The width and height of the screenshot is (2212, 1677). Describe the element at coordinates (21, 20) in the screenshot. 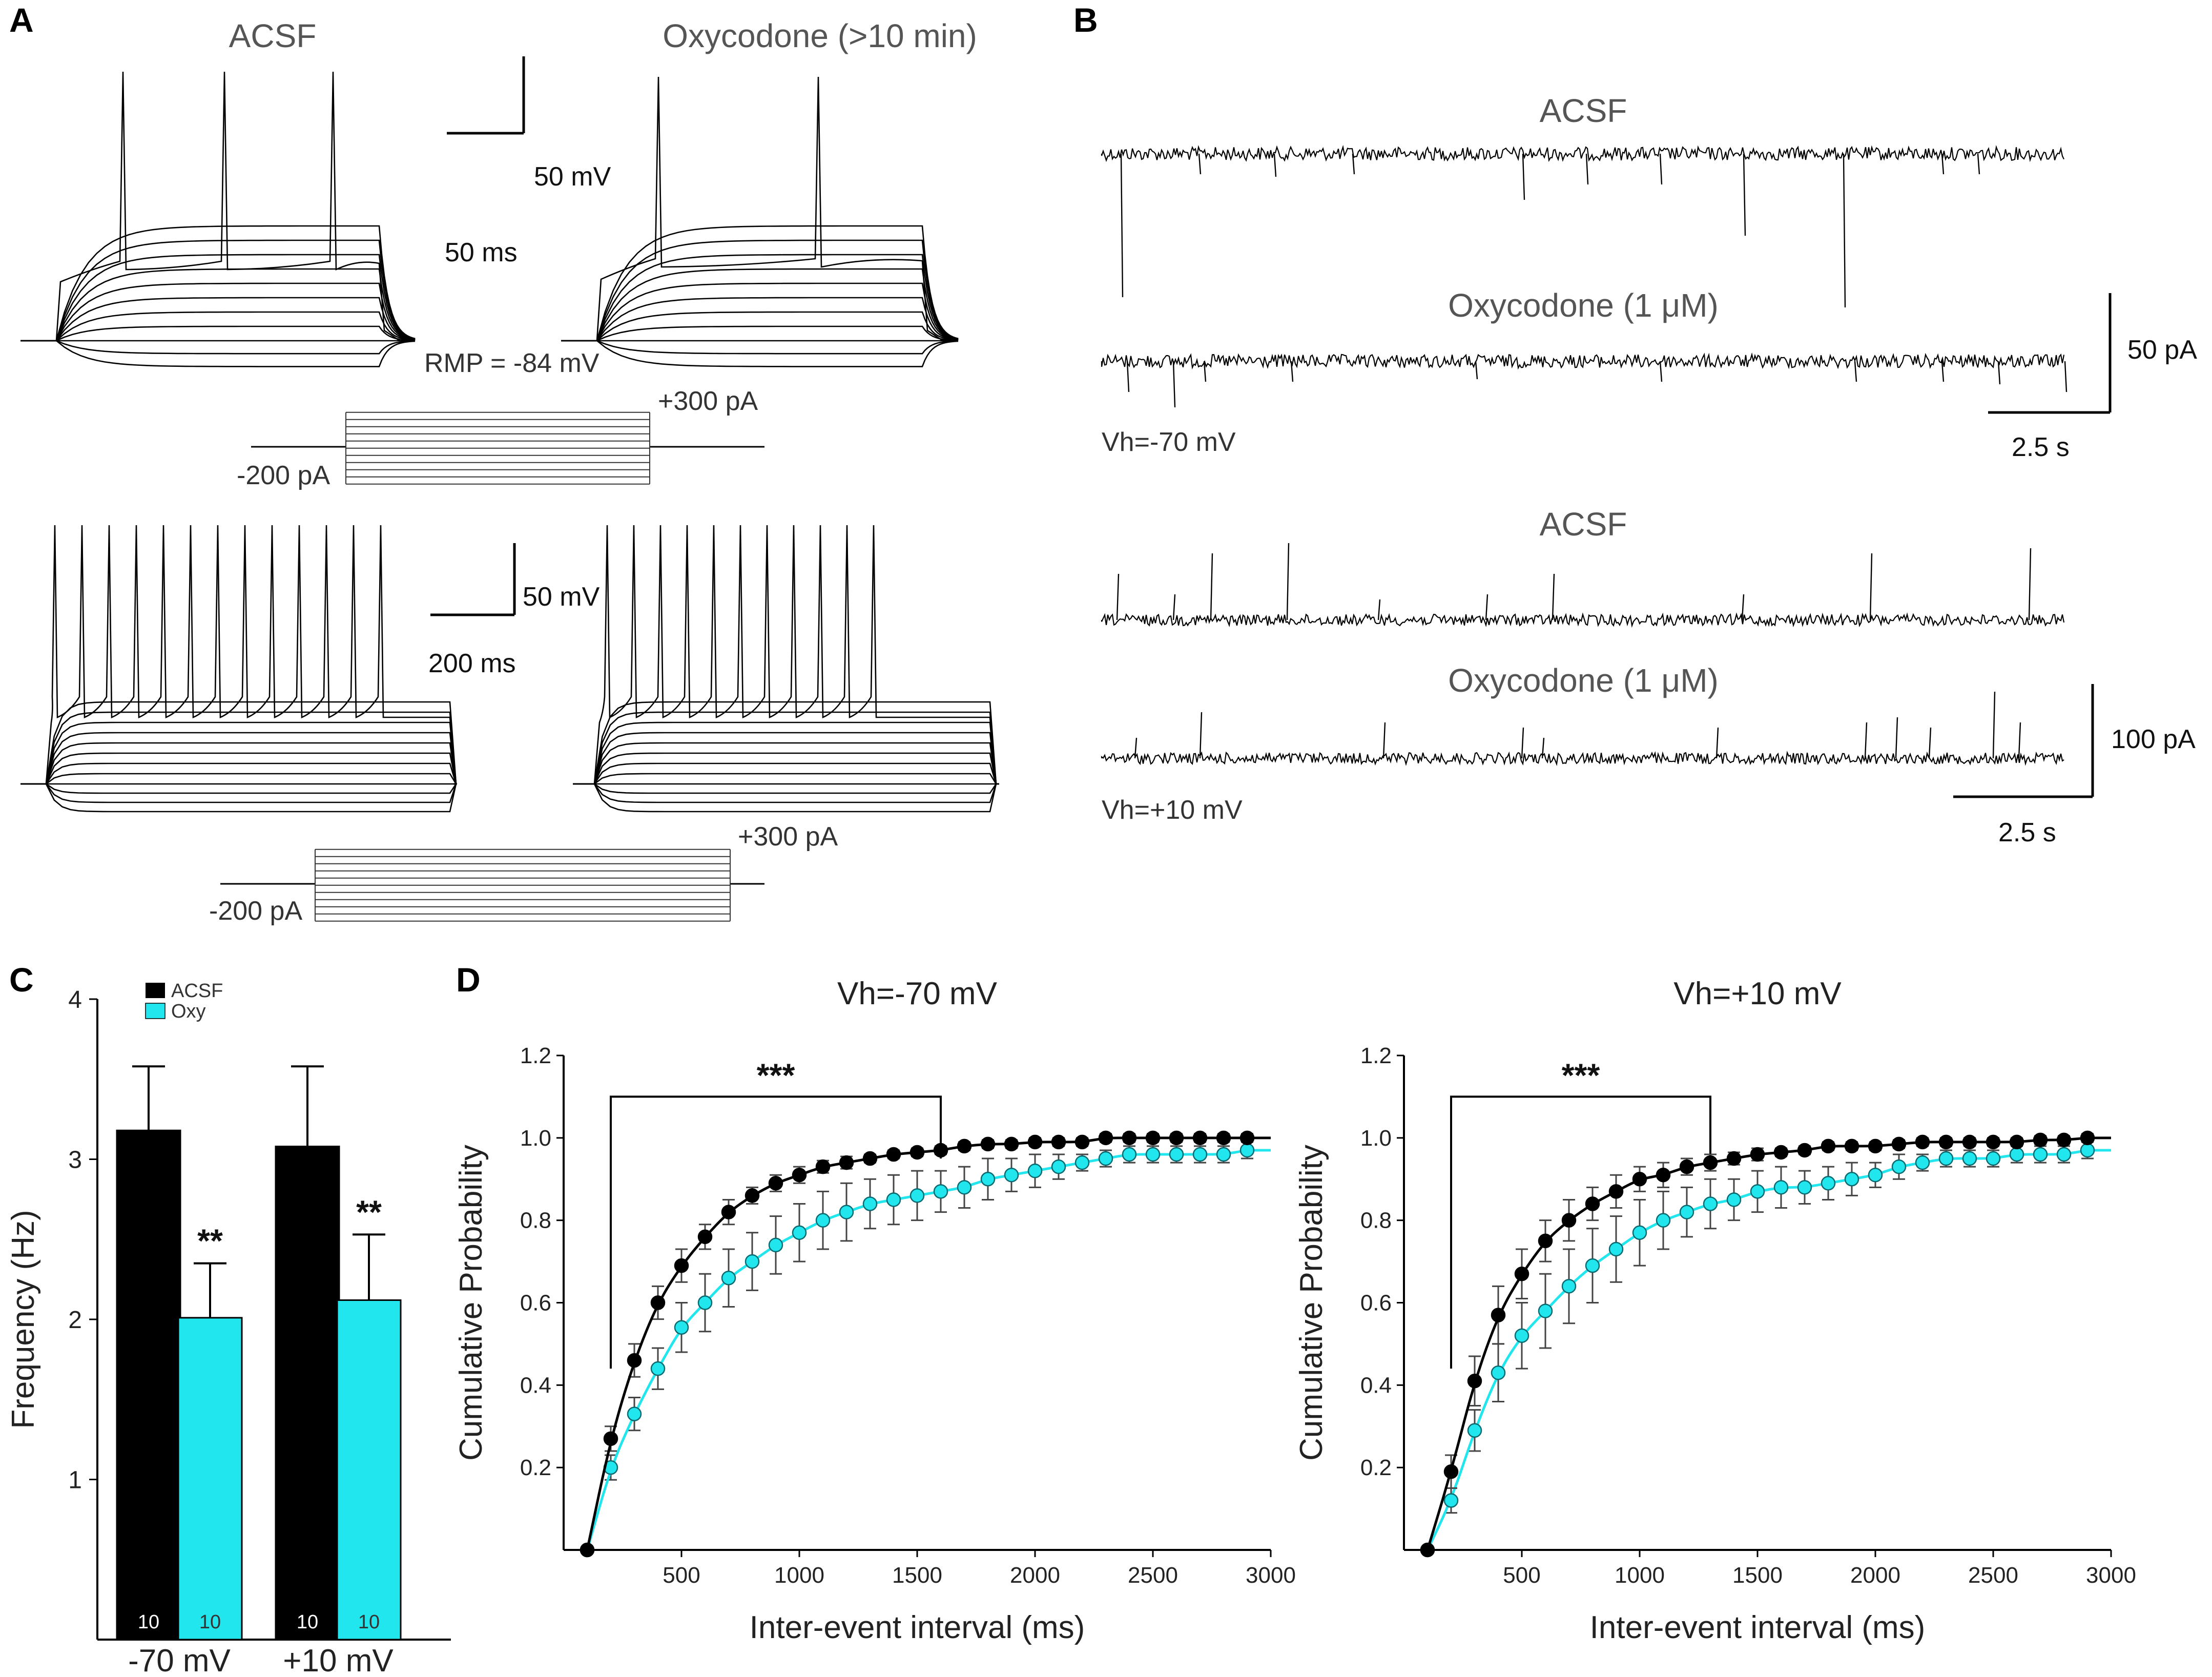

I see `panel-letter-a: A` at that location.